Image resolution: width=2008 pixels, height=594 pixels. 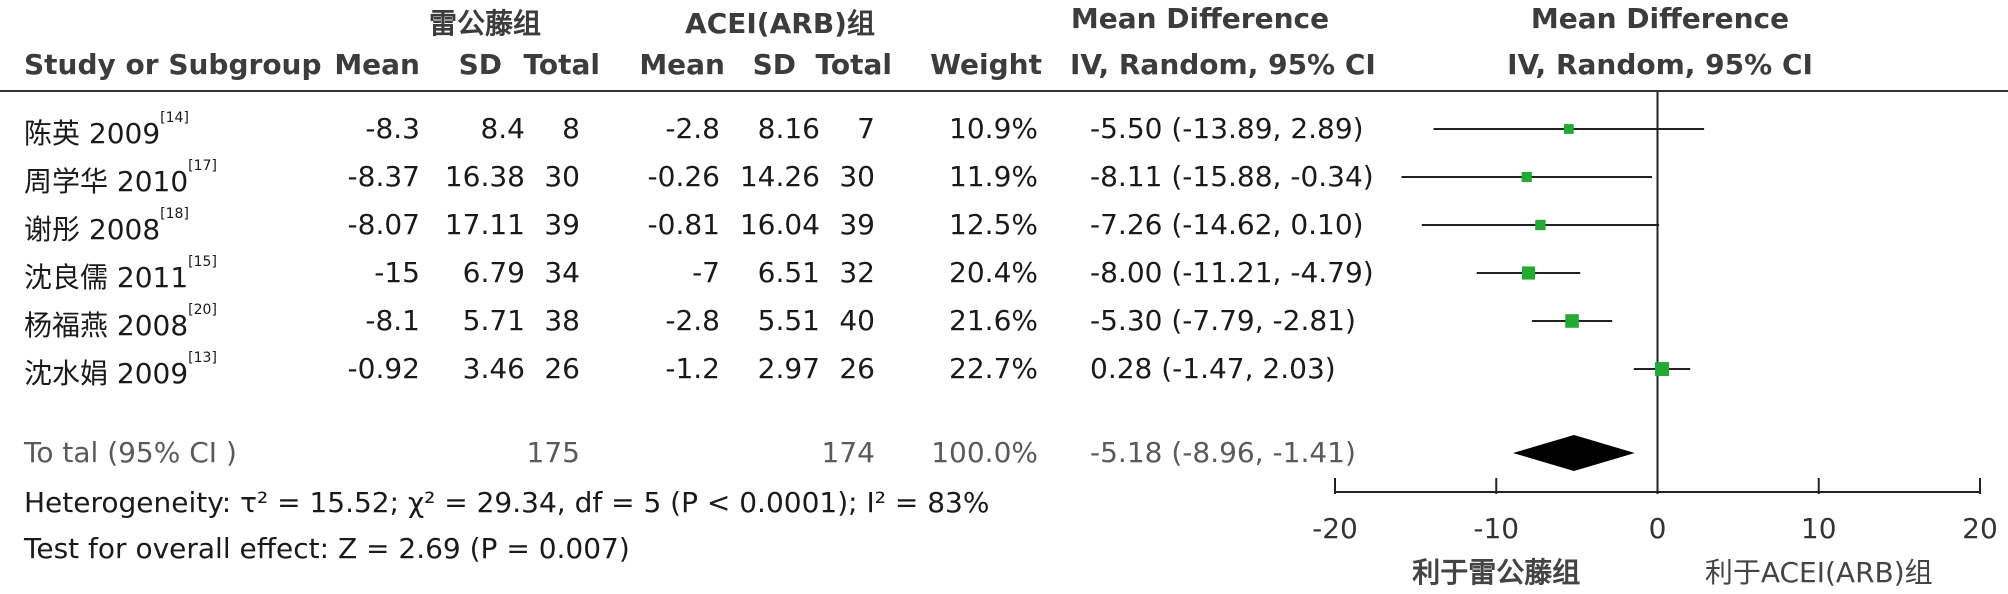 I want to click on mean1-col-header: Mean, so click(x=377, y=64).